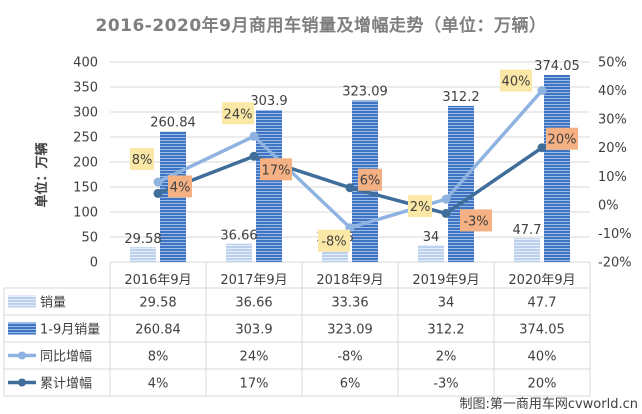  What do you see at coordinates (85, 188) in the screenshot?
I see `left-tick-label: 150` at bounding box center [85, 188].